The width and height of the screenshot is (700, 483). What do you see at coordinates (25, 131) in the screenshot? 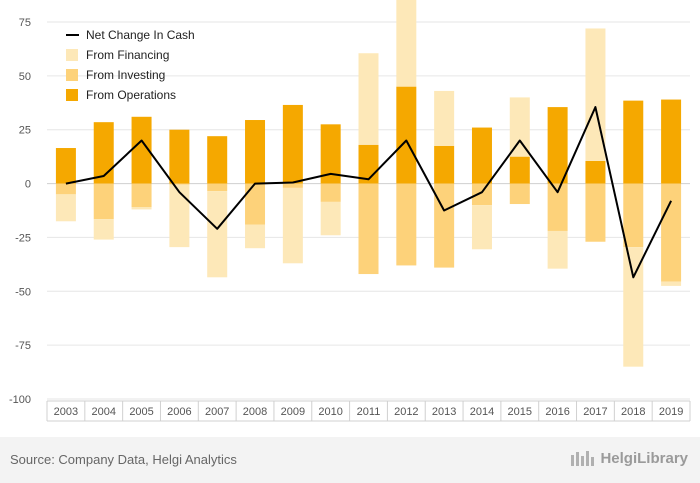
I see `y-tick-label: 25` at bounding box center [25, 131].